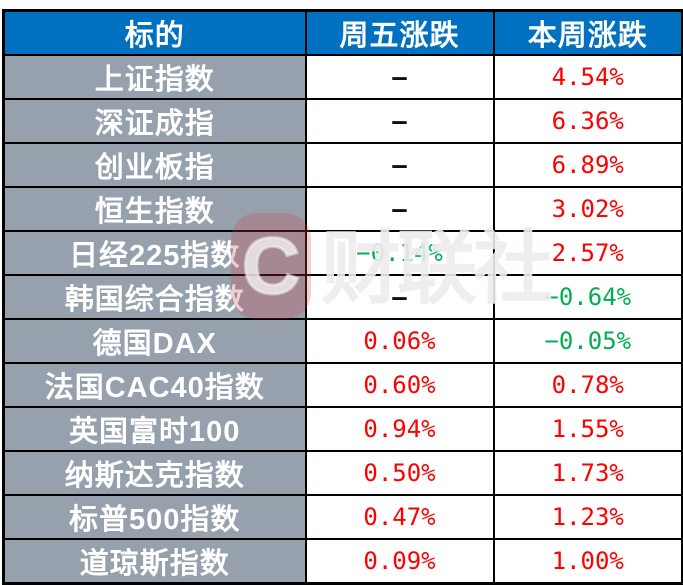 The width and height of the screenshot is (683, 585). I want to click on table-row: 恒生指数 – 3.02%, so click(342, 209).